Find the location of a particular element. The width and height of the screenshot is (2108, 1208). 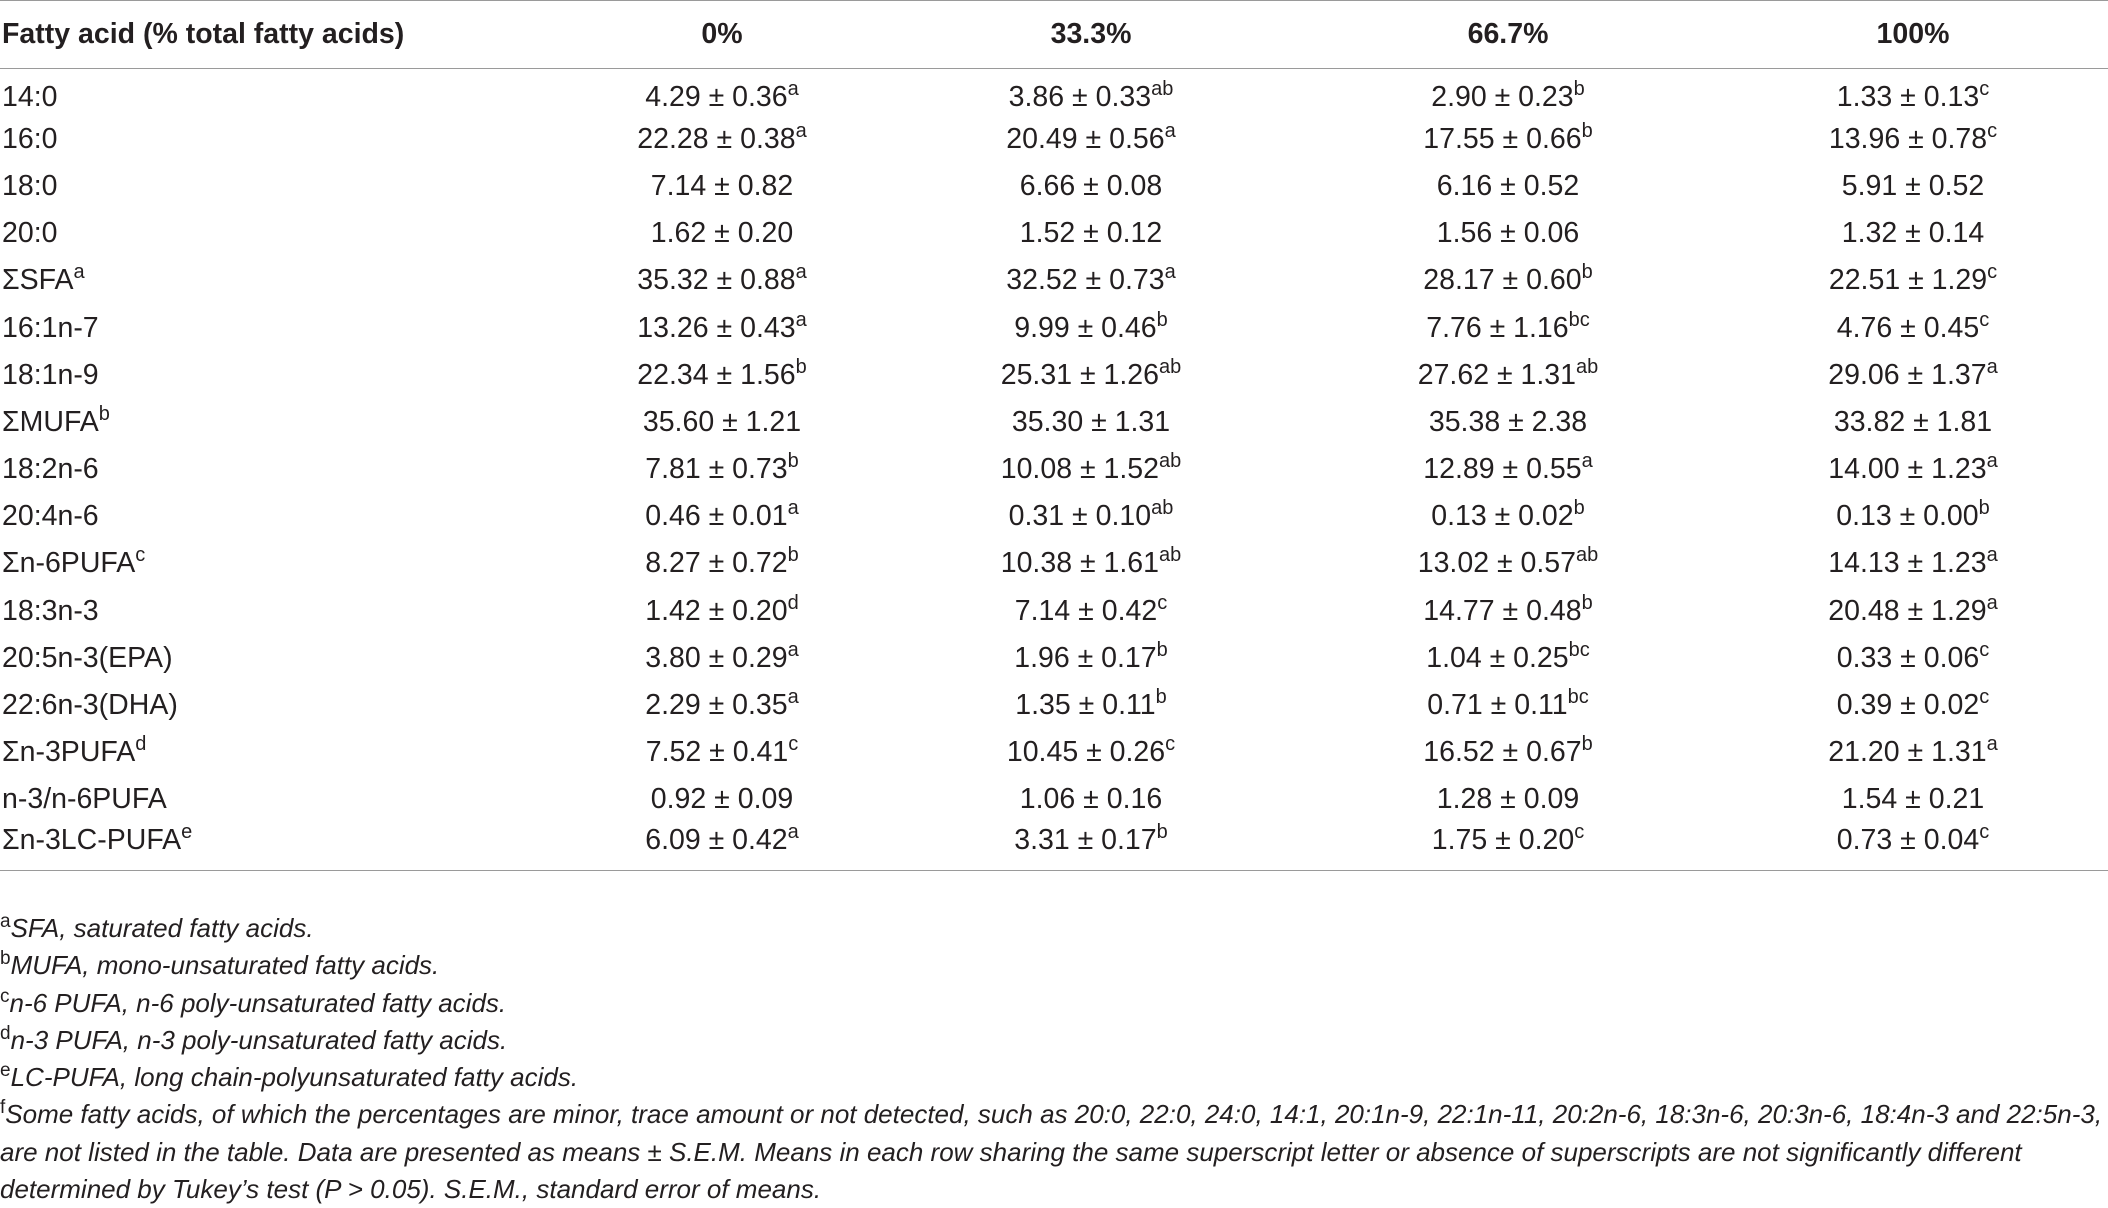

value-wrap: 13.26 ± 0.43a is located at coordinates (721, 327).